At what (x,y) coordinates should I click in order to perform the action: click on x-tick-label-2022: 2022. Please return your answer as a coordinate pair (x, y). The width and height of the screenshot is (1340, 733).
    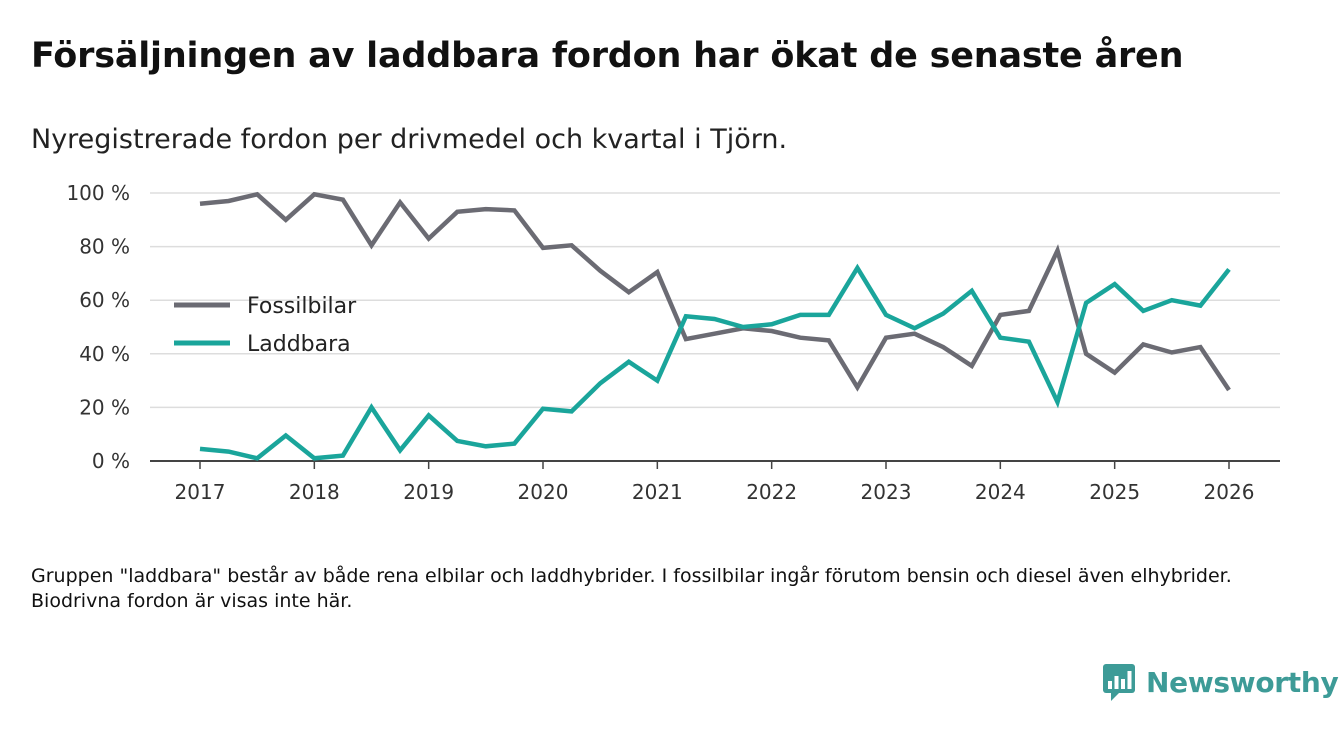
    Looking at the image, I should click on (771, 492).